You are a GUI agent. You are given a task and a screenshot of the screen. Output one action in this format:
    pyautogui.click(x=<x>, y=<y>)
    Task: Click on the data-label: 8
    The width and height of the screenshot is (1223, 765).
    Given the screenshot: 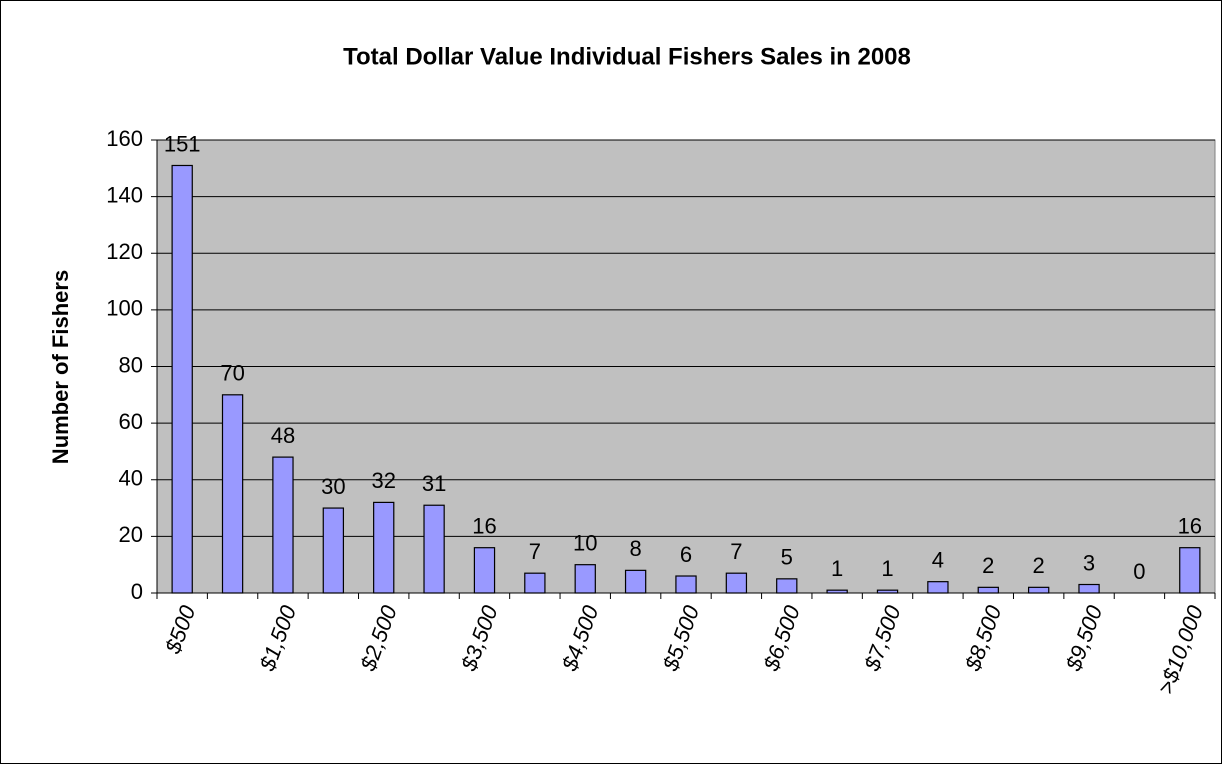 What is the action you would take?
    pyautogui.click(x=635, y=548)
    